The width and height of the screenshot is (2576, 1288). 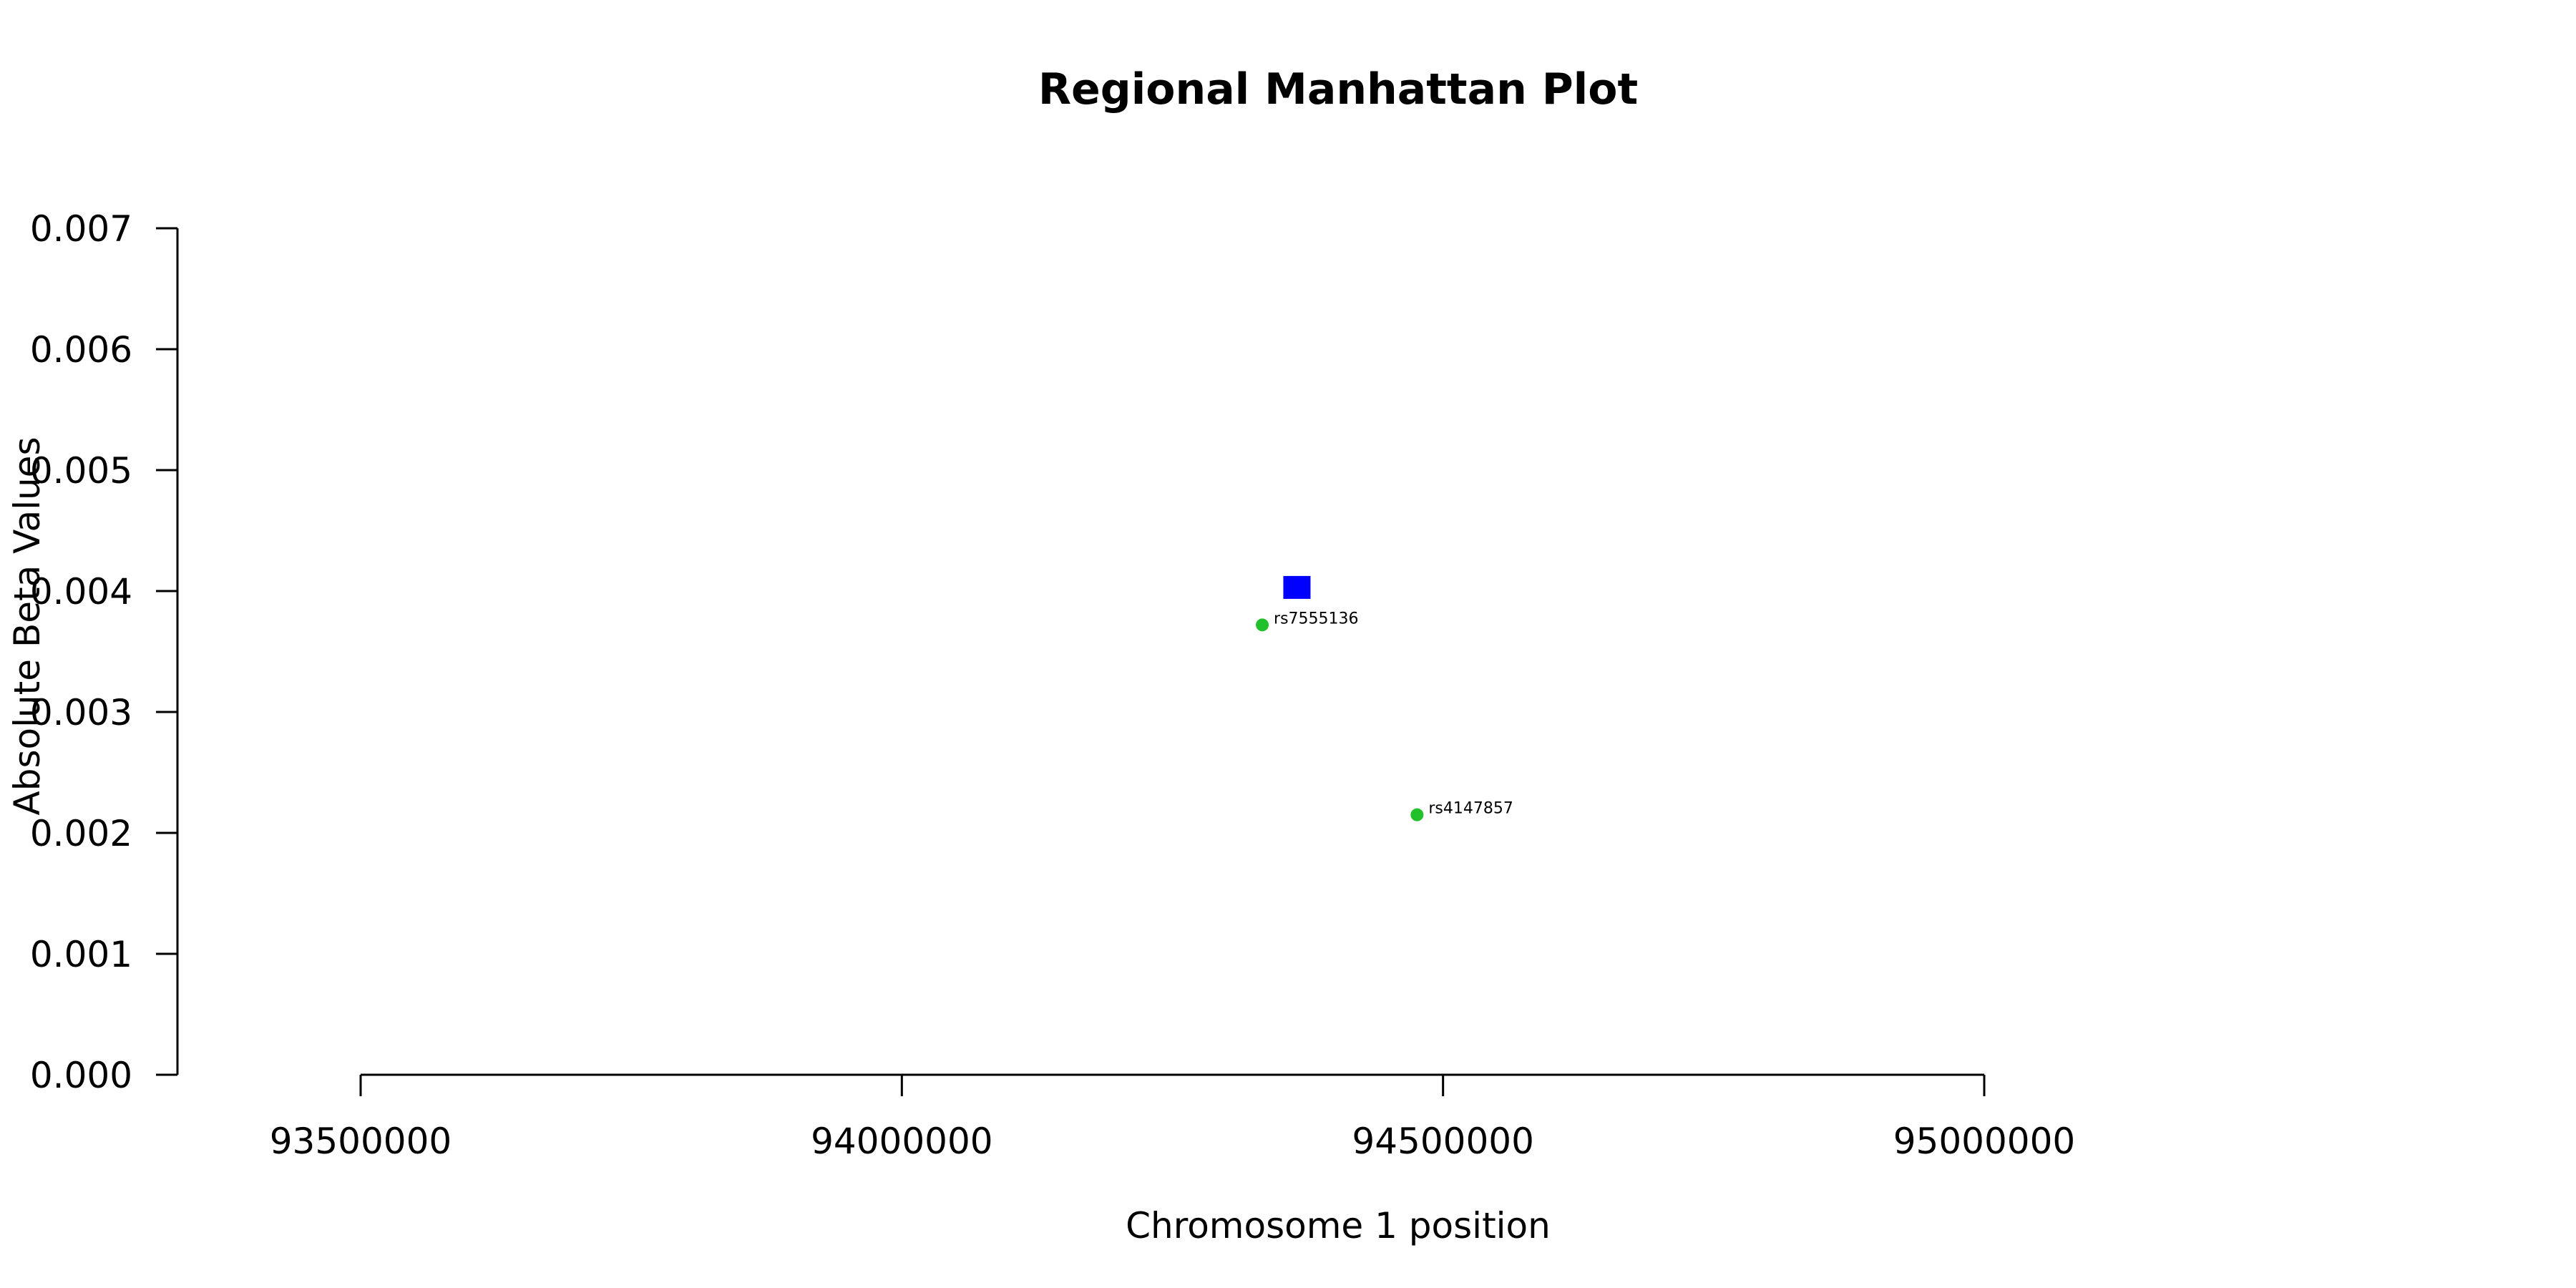 I want to click on x-axis-label: Chromosome 1 position, so click(x=1338, y=1225).